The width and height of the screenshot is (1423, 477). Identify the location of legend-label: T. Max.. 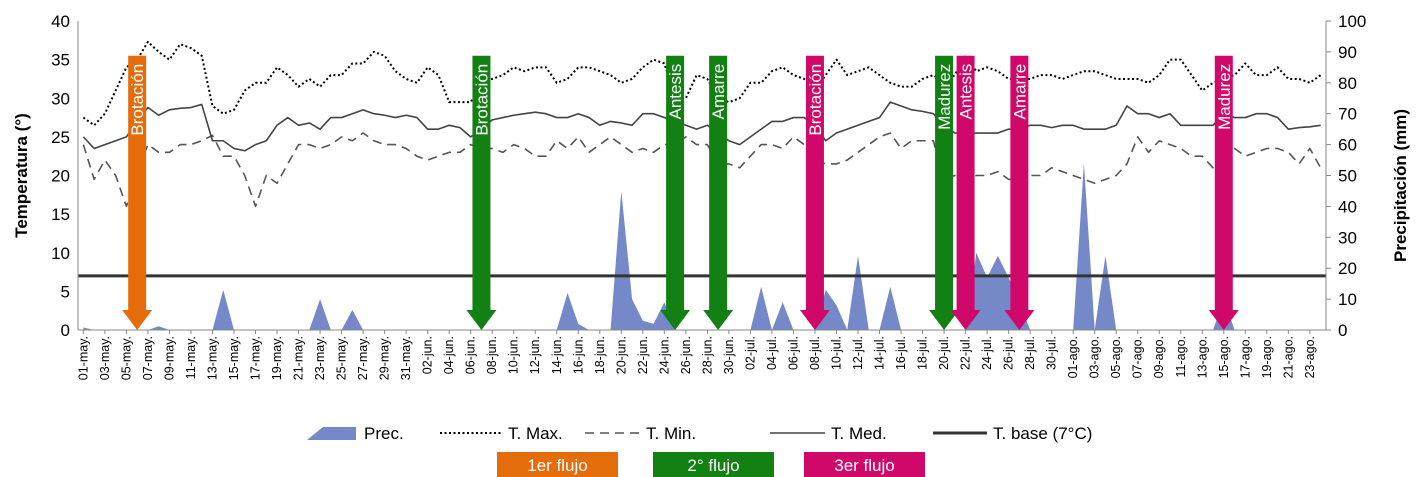
(535, 433).